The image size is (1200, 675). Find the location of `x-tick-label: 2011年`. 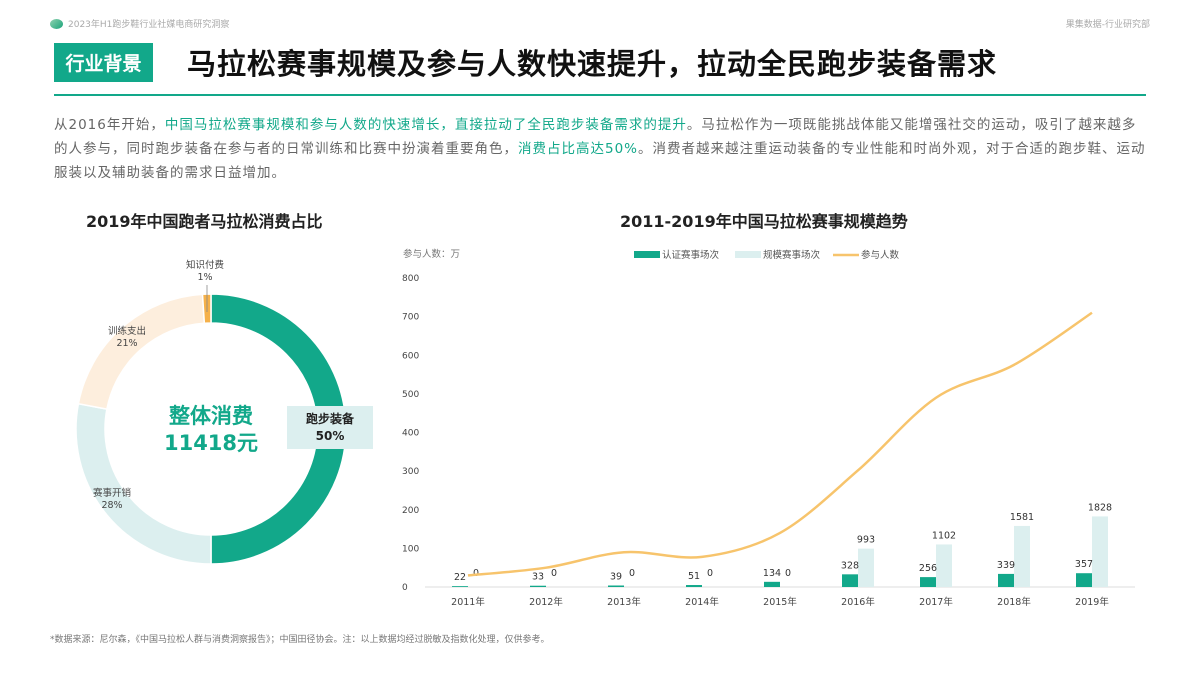

x-tick-label: 2011年 is located at coordinates (468, 602).